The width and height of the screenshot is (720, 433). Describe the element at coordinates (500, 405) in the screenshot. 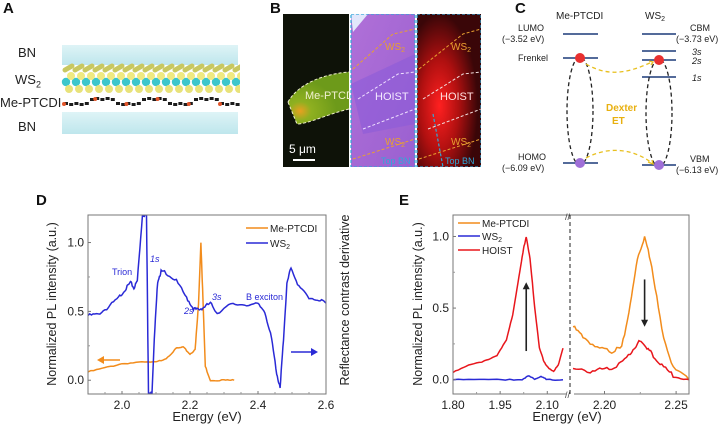

I see `x-tick-label-e: 1.95` at that location.